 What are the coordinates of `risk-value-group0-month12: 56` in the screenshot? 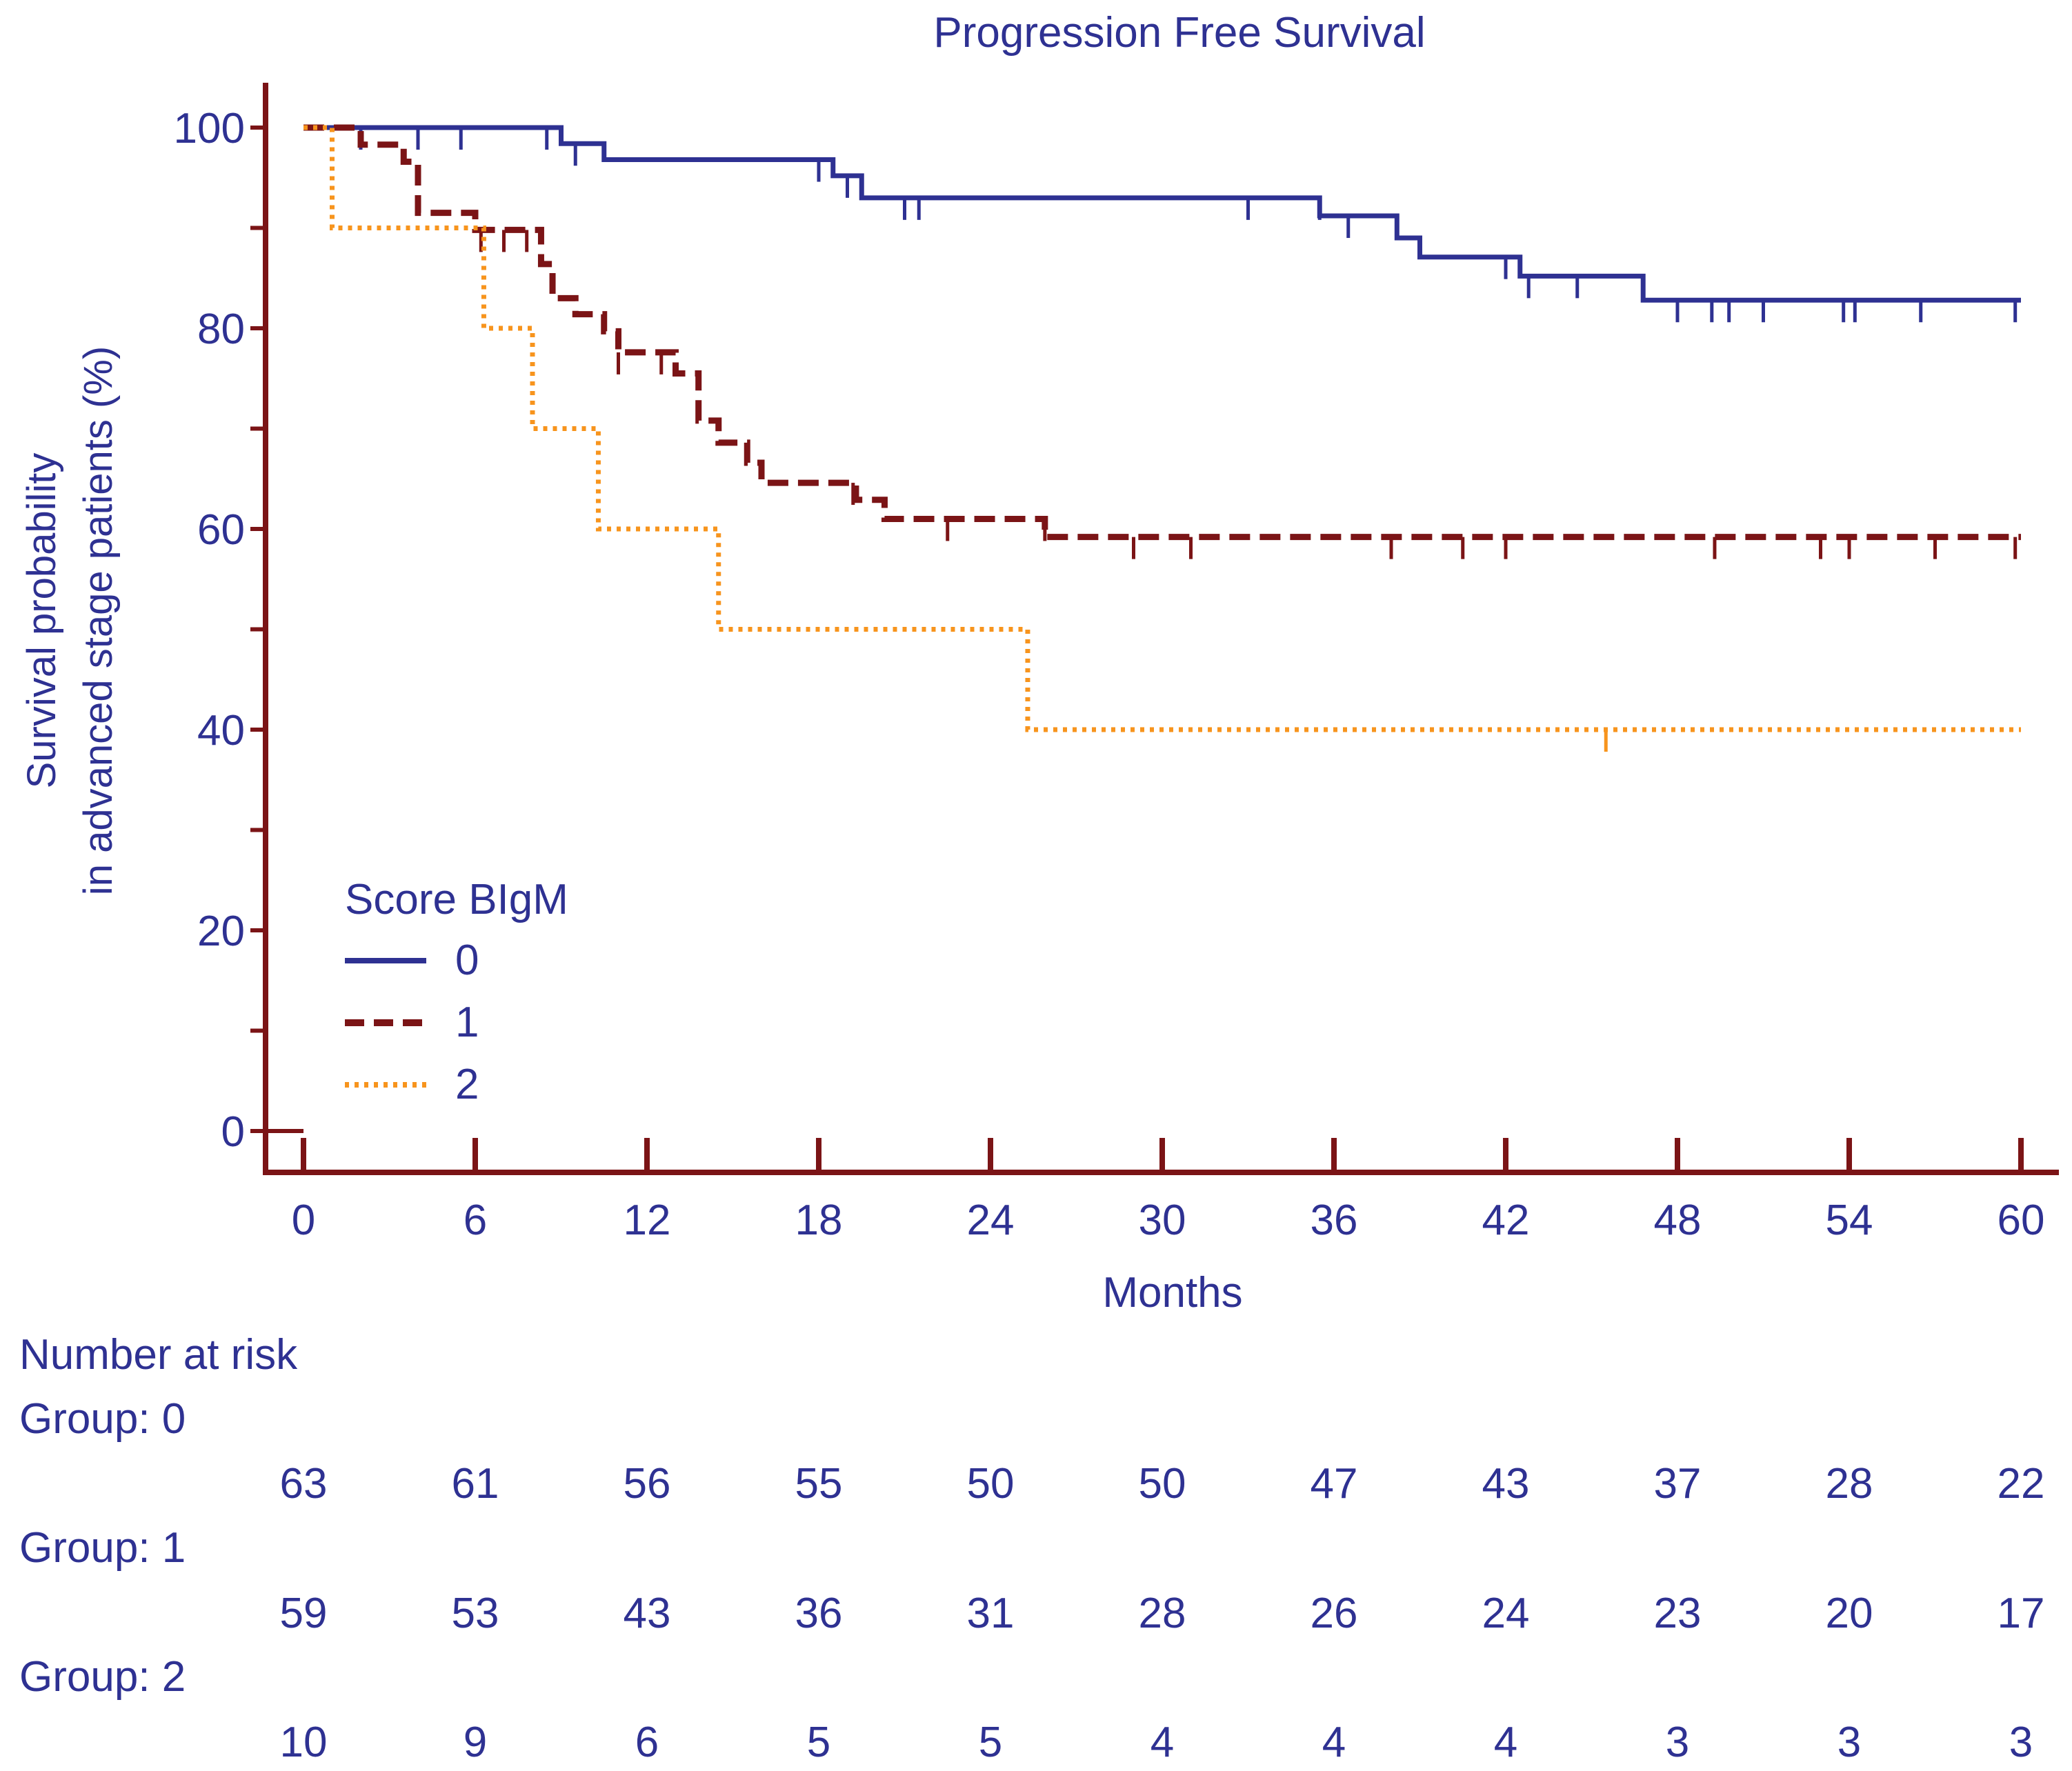 It's located at (648, 1484).